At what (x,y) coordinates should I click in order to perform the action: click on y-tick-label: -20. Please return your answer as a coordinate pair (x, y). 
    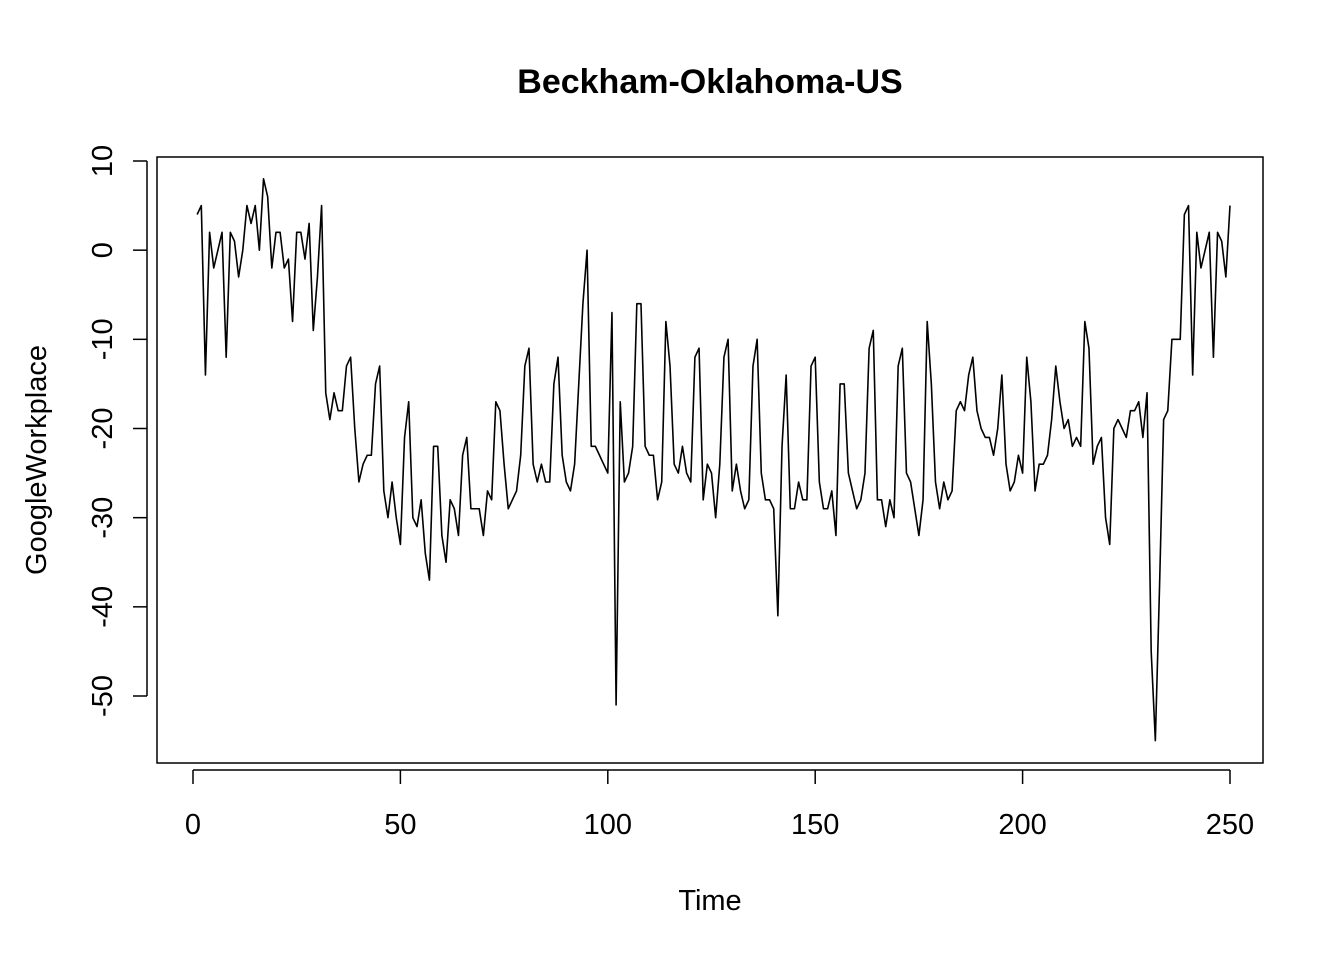
    Looking at the image, I should click on (103, 429).